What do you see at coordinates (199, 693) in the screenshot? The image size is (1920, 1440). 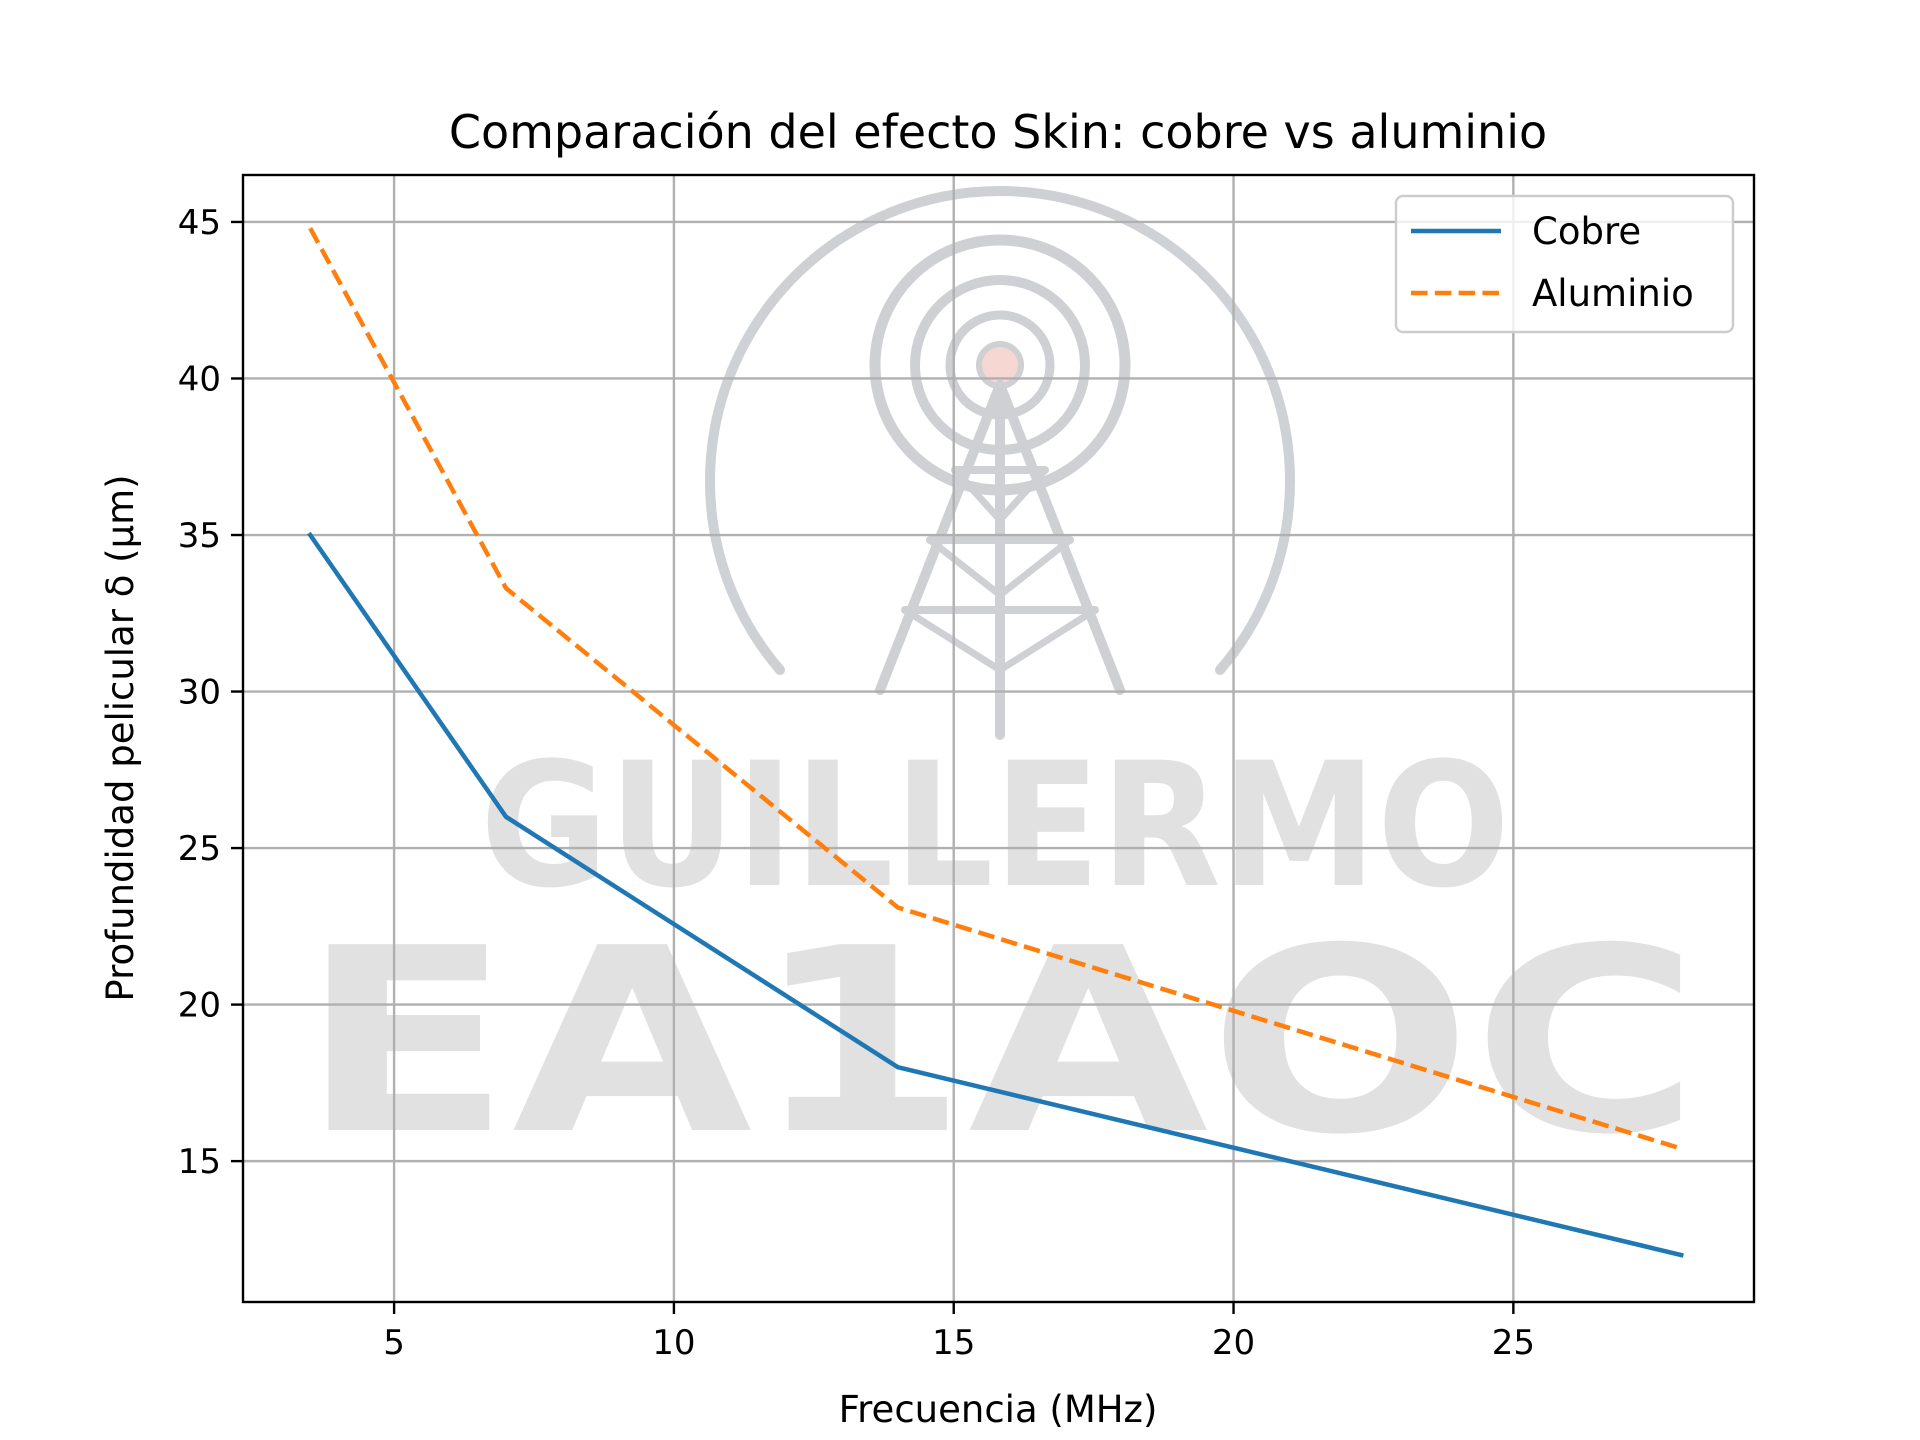 I see `y-tick-label: 30` at bounding box center [199, 693].